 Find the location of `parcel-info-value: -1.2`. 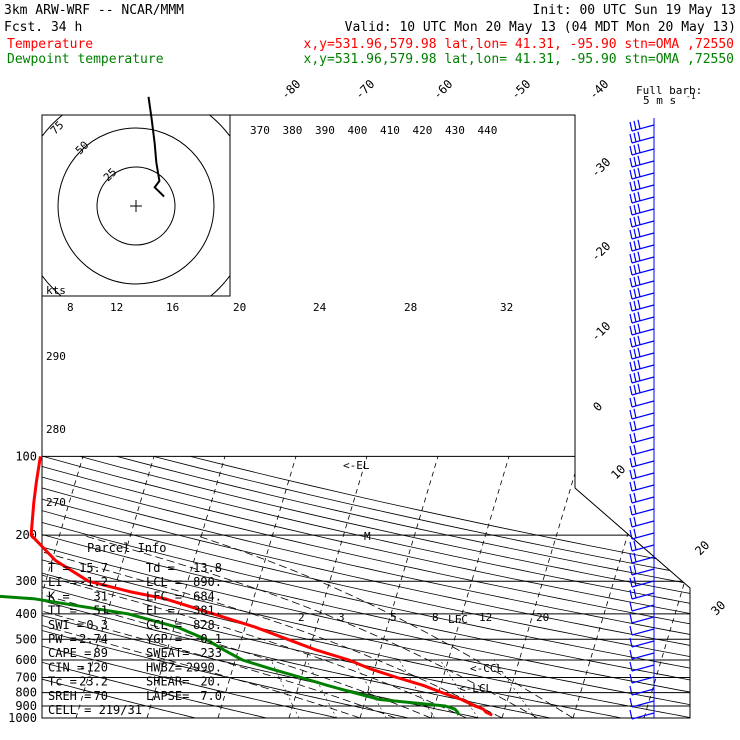

parcel-info-value: -1.2 is located at coordinates (93, 582).